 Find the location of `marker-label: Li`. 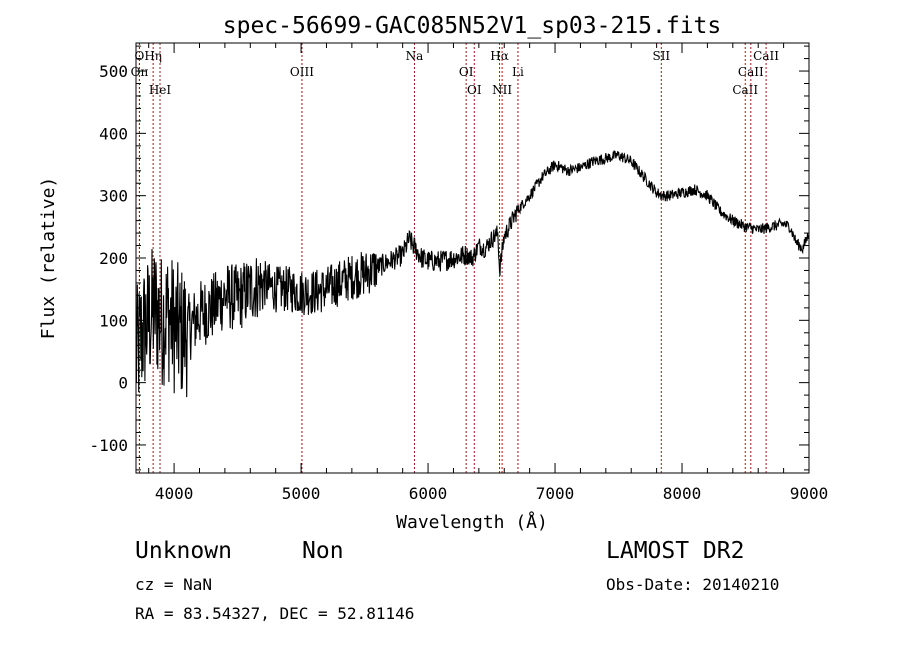

marker-label: Li is located at coordinates (518, 72).